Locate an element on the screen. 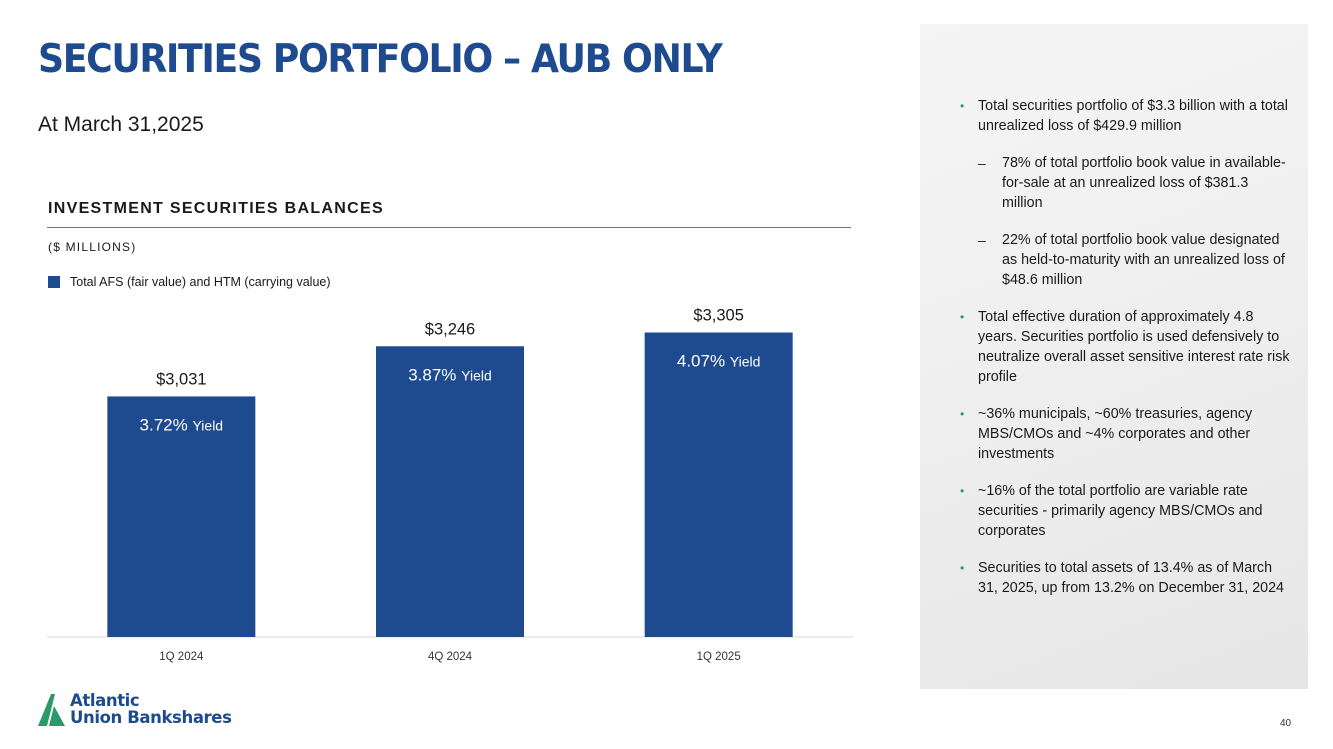  bar-value-label: $3,305 is located at coordinates (718, 316).